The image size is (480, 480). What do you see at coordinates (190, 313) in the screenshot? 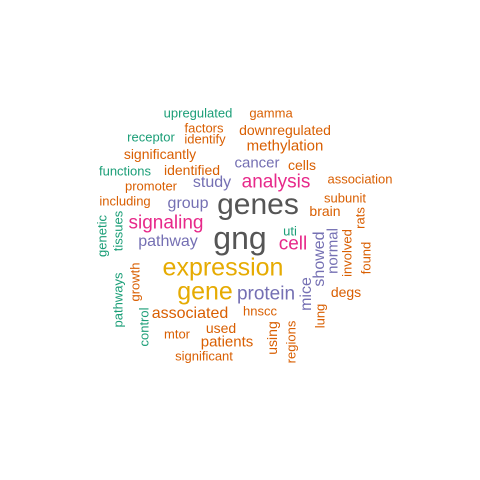
I see `word-associated: associated` at bounding box center [190, 313].